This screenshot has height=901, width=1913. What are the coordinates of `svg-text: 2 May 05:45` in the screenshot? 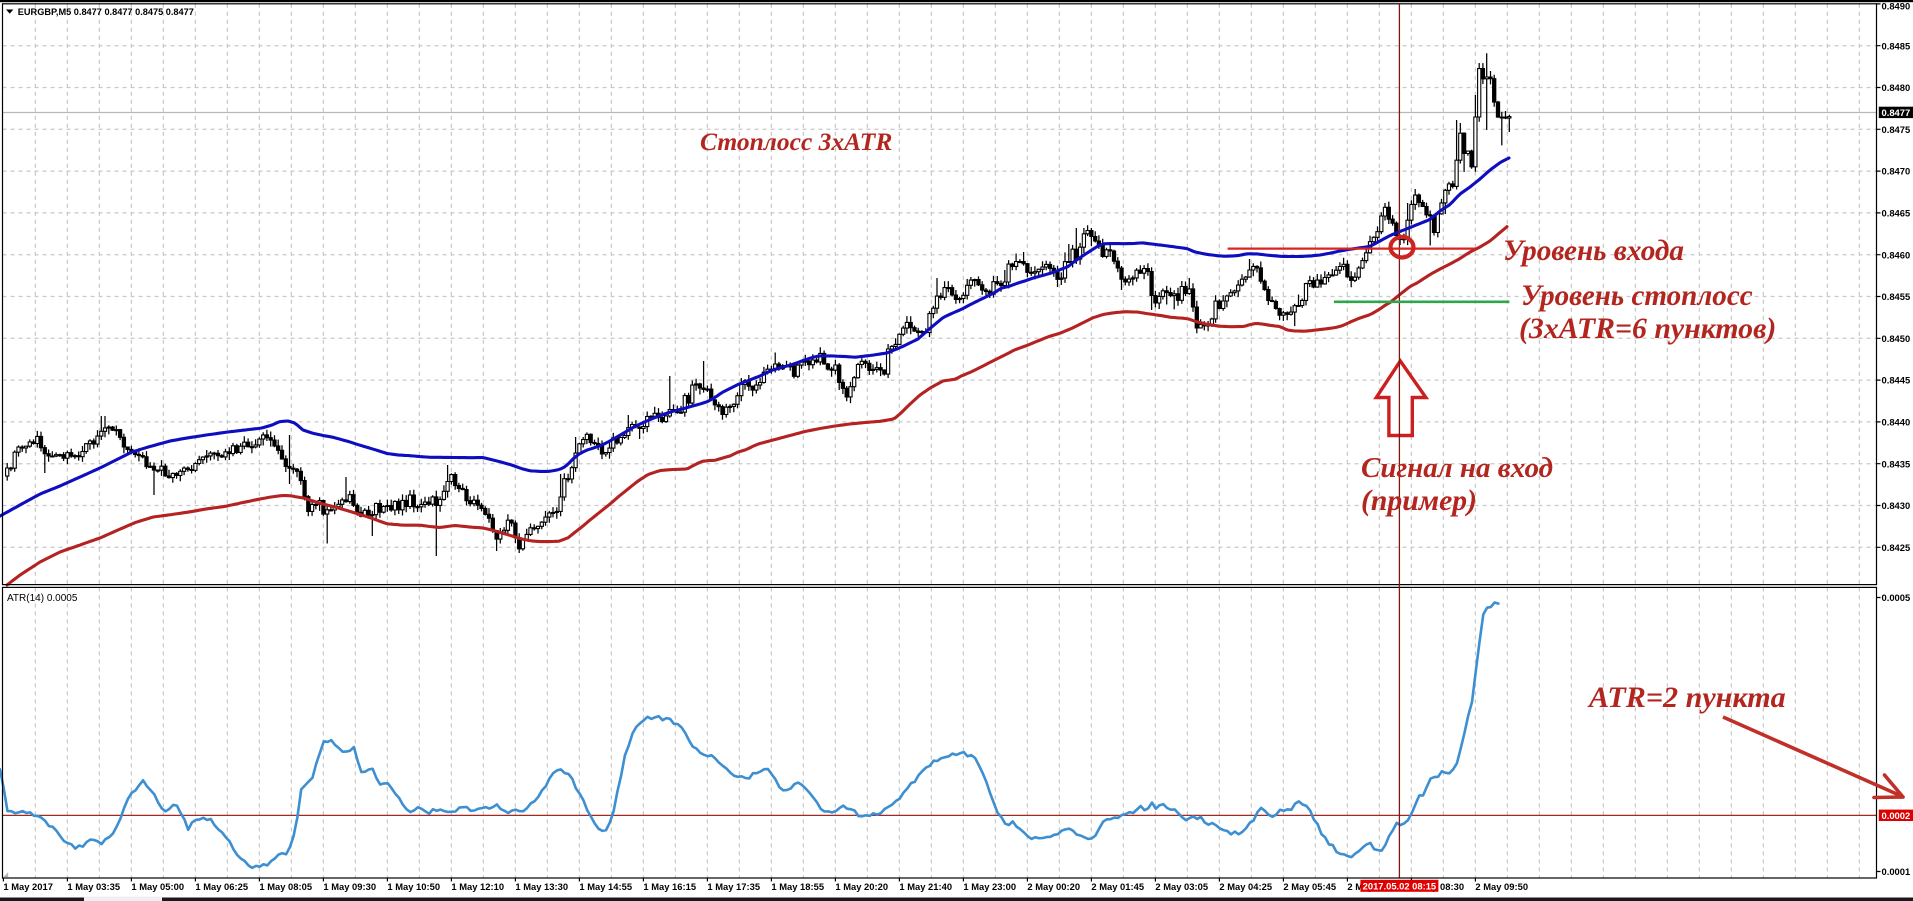 It's located at (1309, 886).